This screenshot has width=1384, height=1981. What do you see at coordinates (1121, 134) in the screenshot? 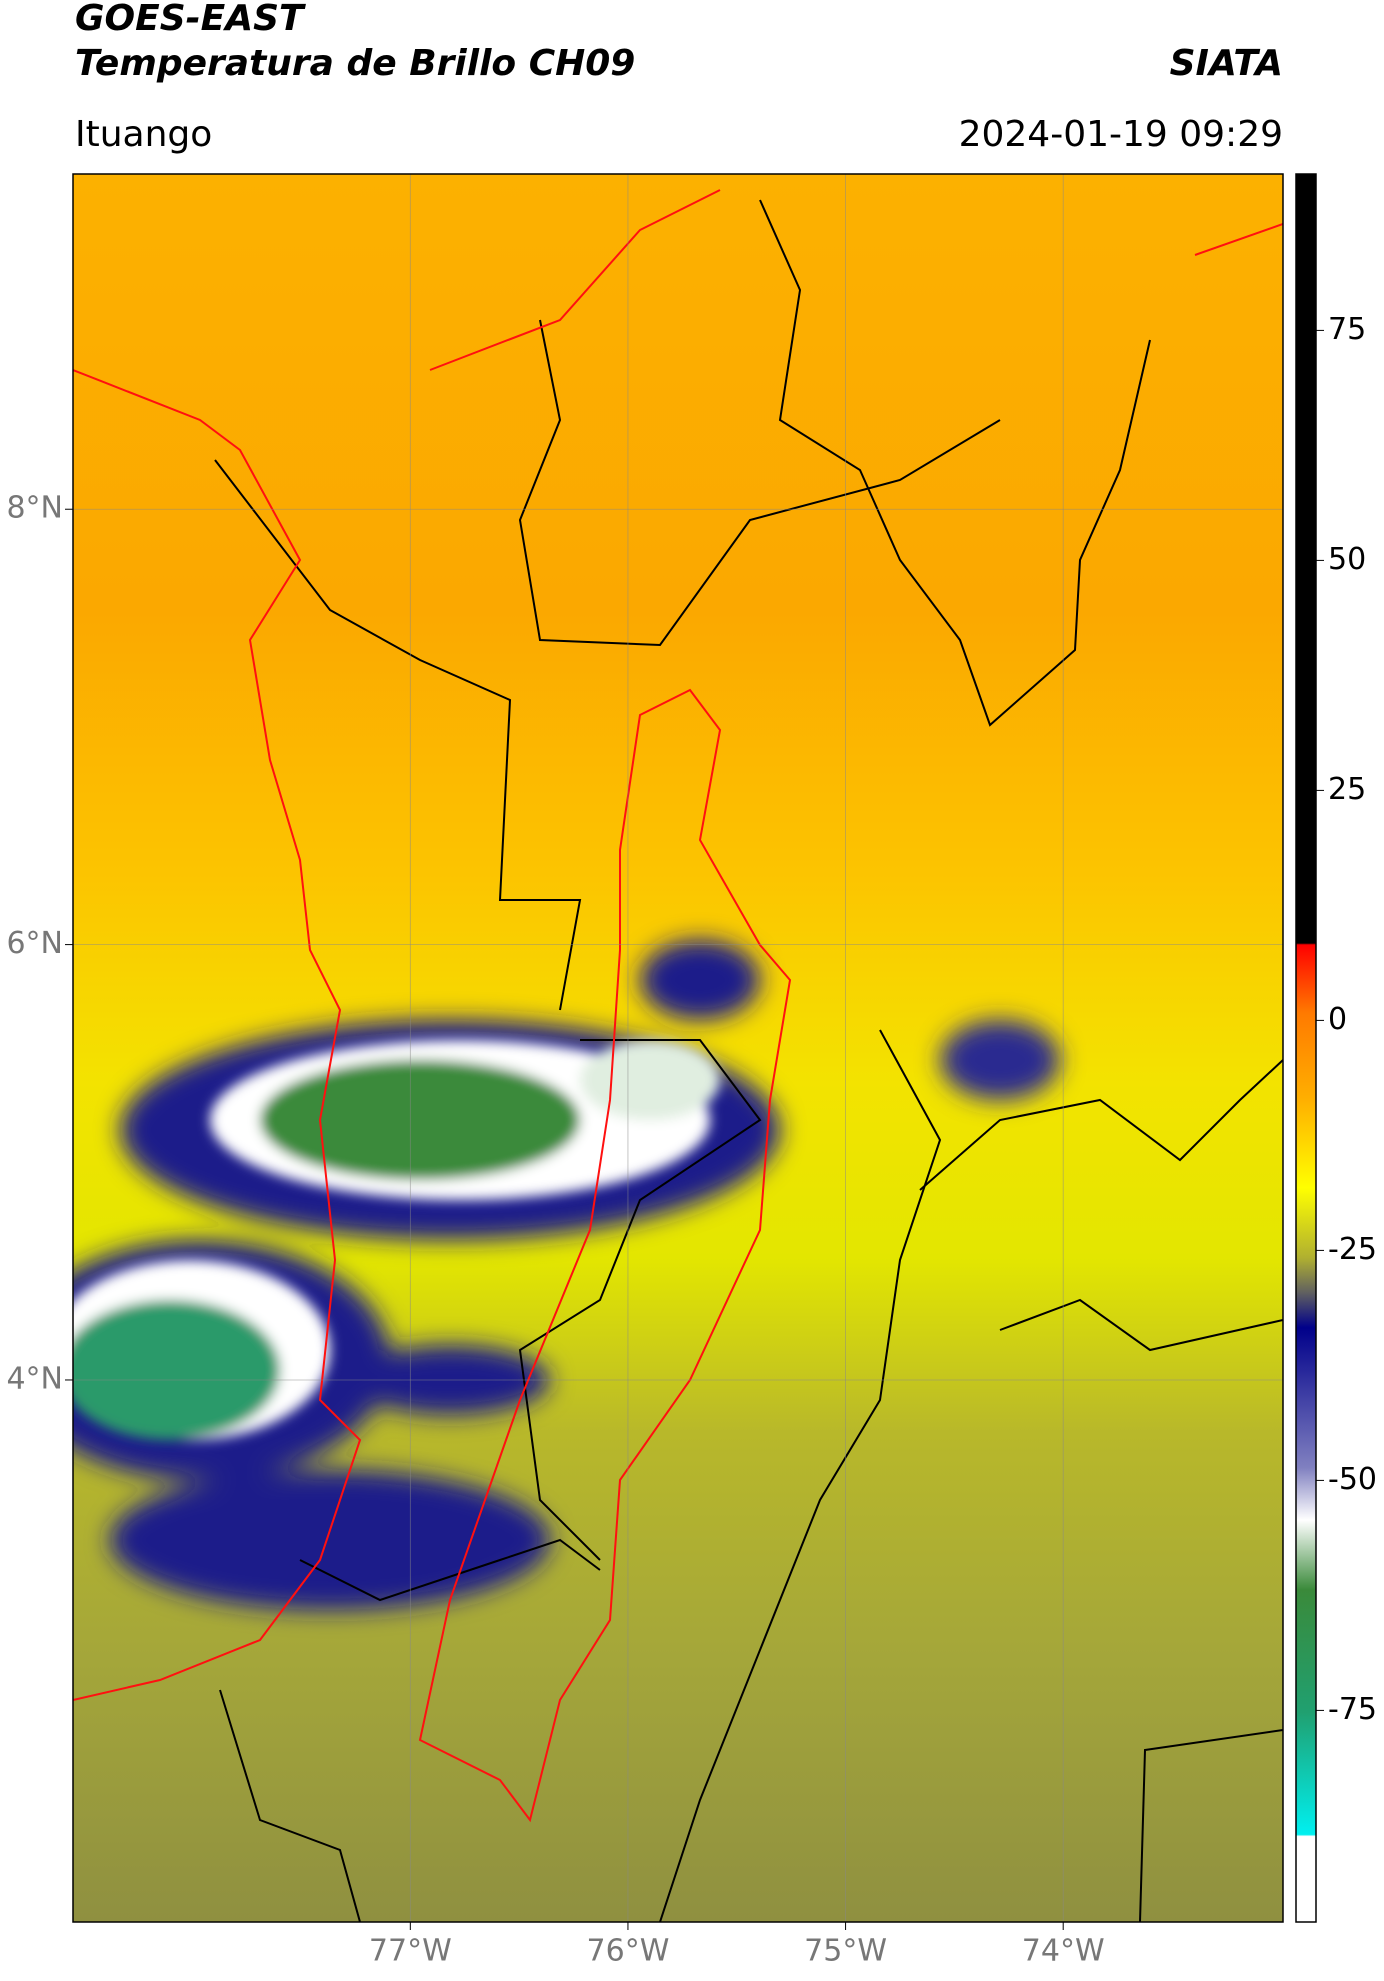
I see `datetime: 2024-01-19 09:29` at bounding box center [1121, 134].